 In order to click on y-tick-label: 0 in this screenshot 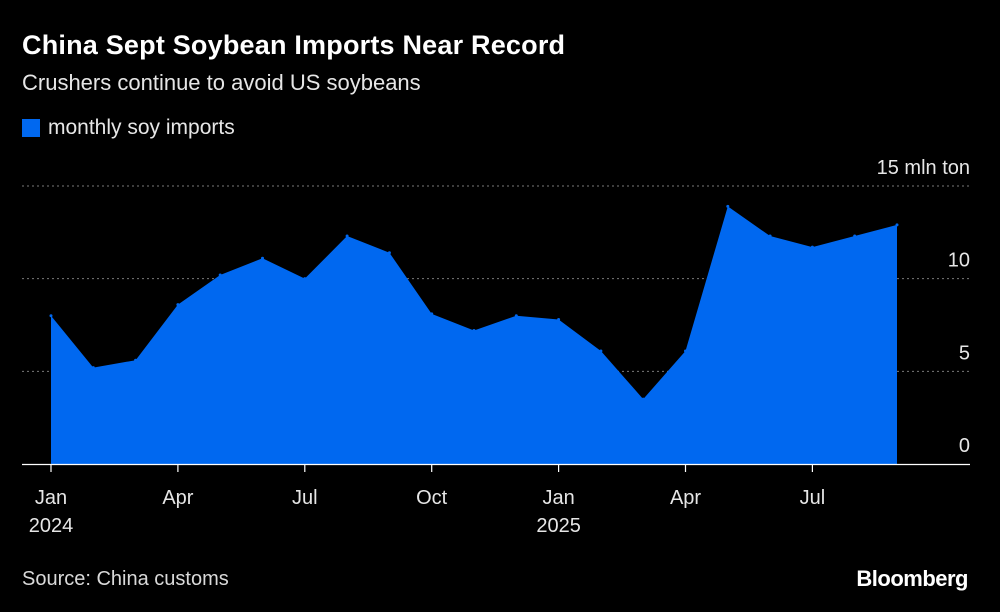, I will do `click(964, 446)`.